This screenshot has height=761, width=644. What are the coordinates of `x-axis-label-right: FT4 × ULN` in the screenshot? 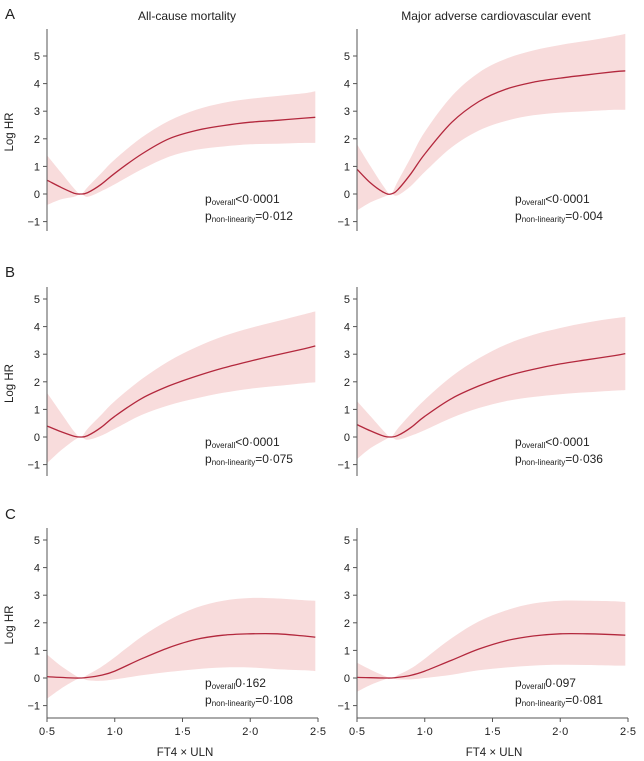 It's located at (494, 753).